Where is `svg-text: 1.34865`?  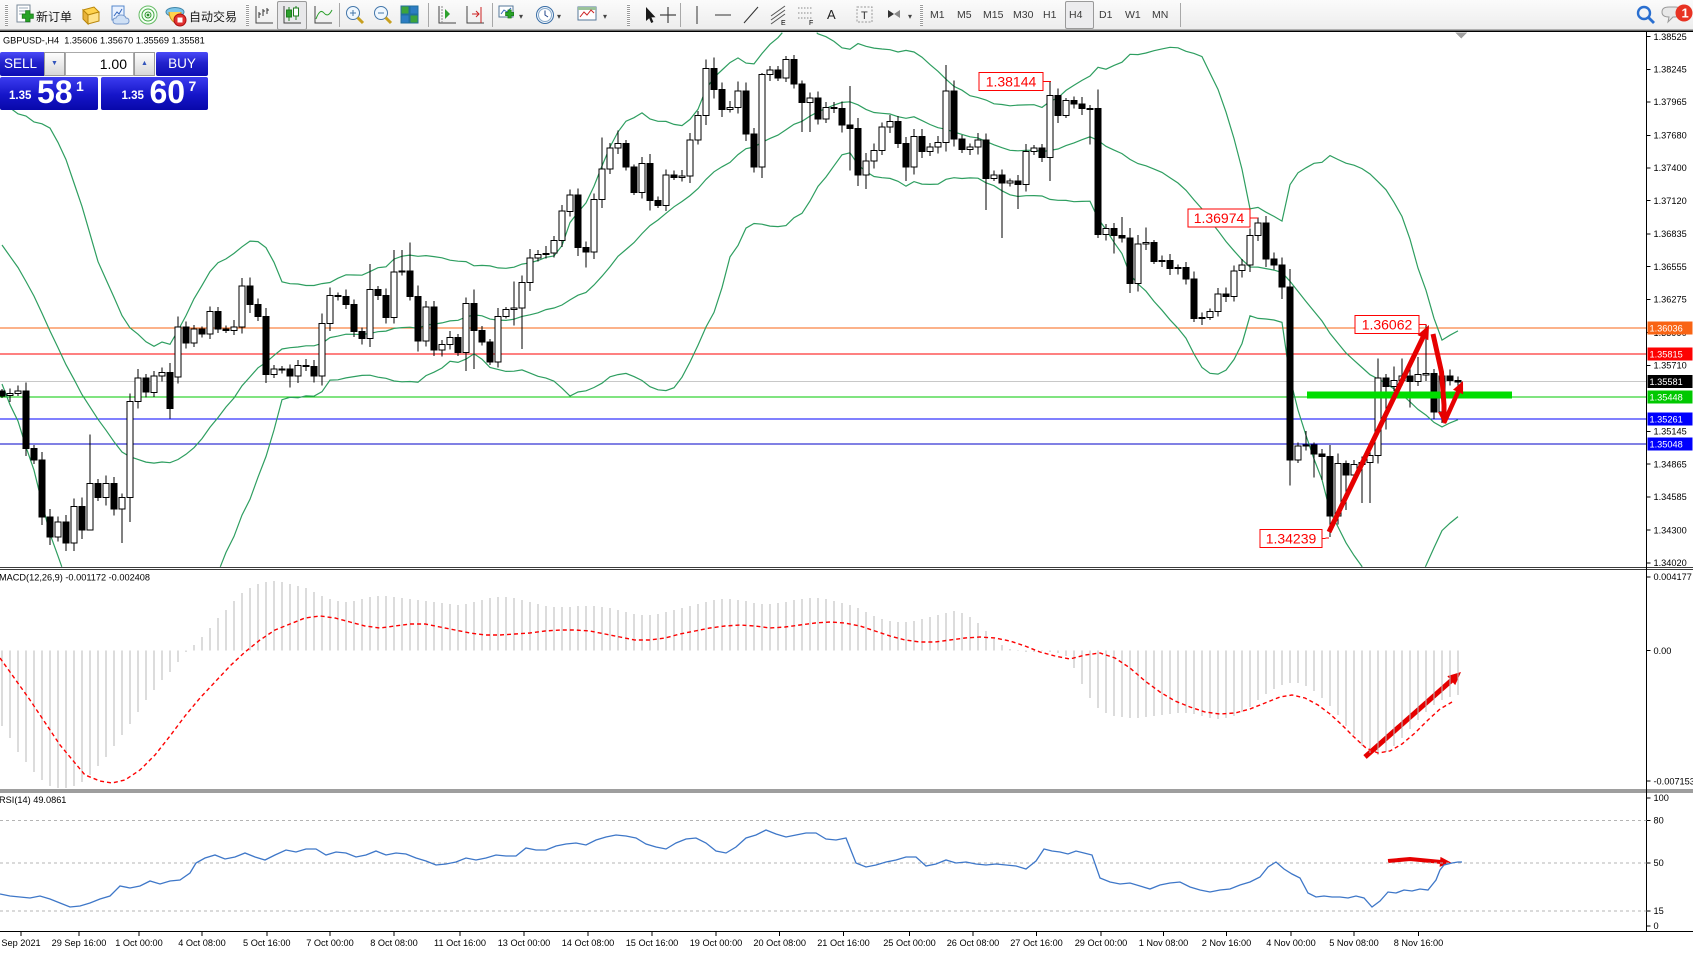
svg-text: 1.34865 is located at coordinates (1670, 464).